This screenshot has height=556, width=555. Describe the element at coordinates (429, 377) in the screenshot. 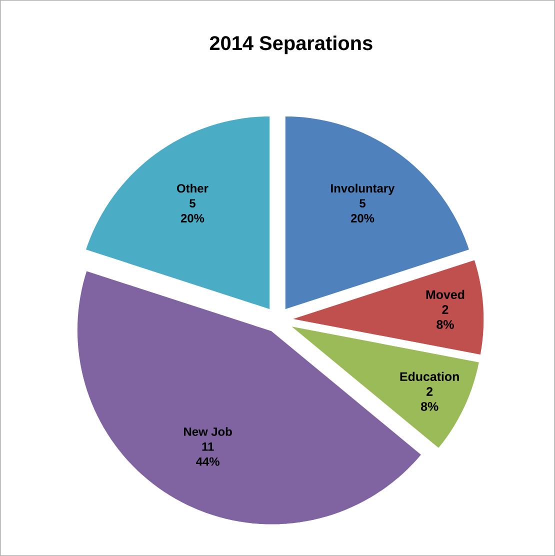

I see `slice-label: Education` at that location.